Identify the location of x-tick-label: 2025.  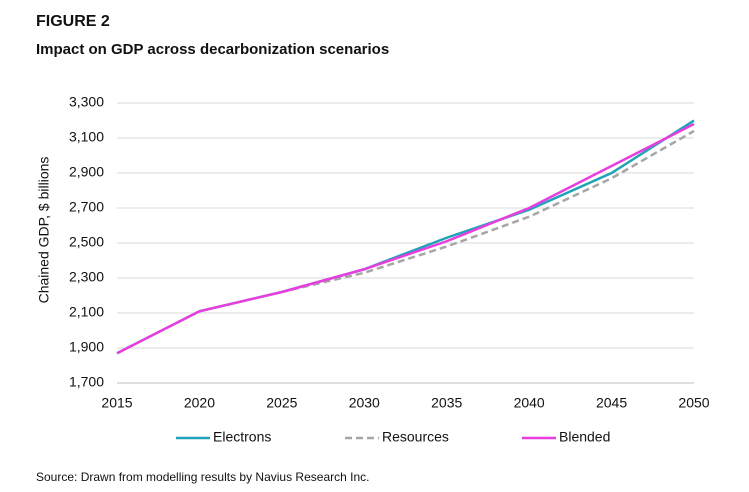
(281, 403).